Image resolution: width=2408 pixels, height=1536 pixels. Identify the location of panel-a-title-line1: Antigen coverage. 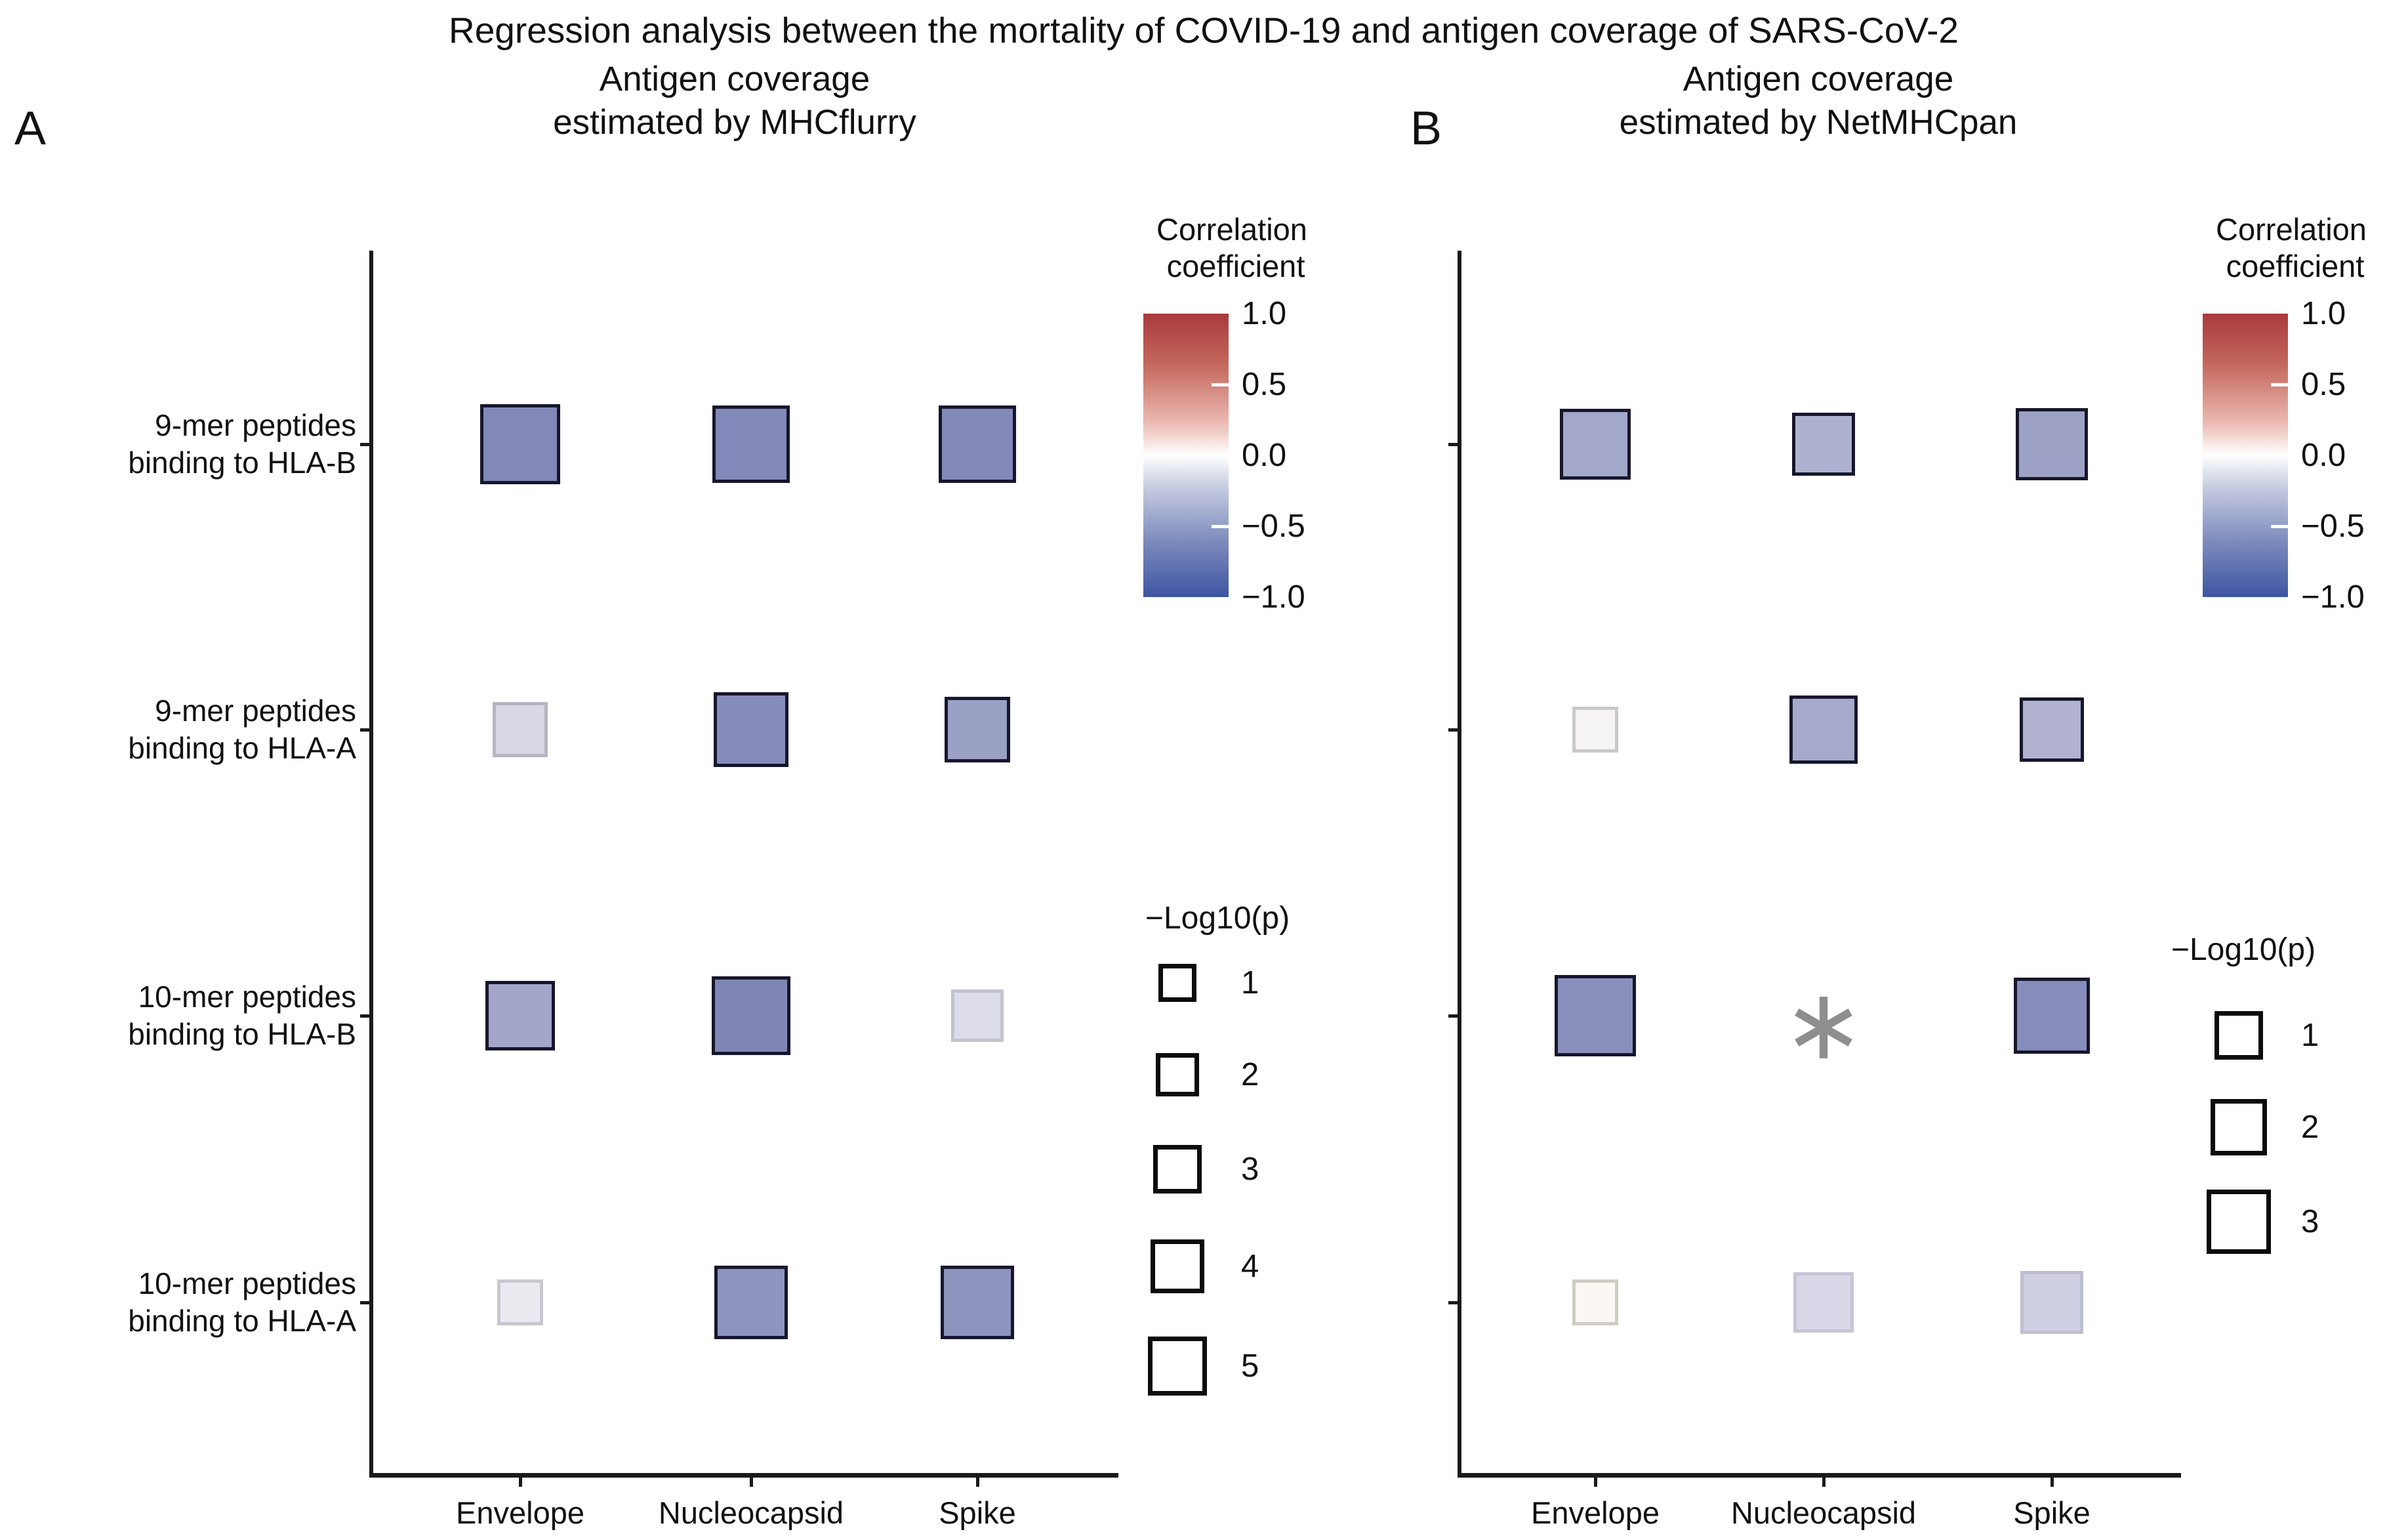
(734, 79).